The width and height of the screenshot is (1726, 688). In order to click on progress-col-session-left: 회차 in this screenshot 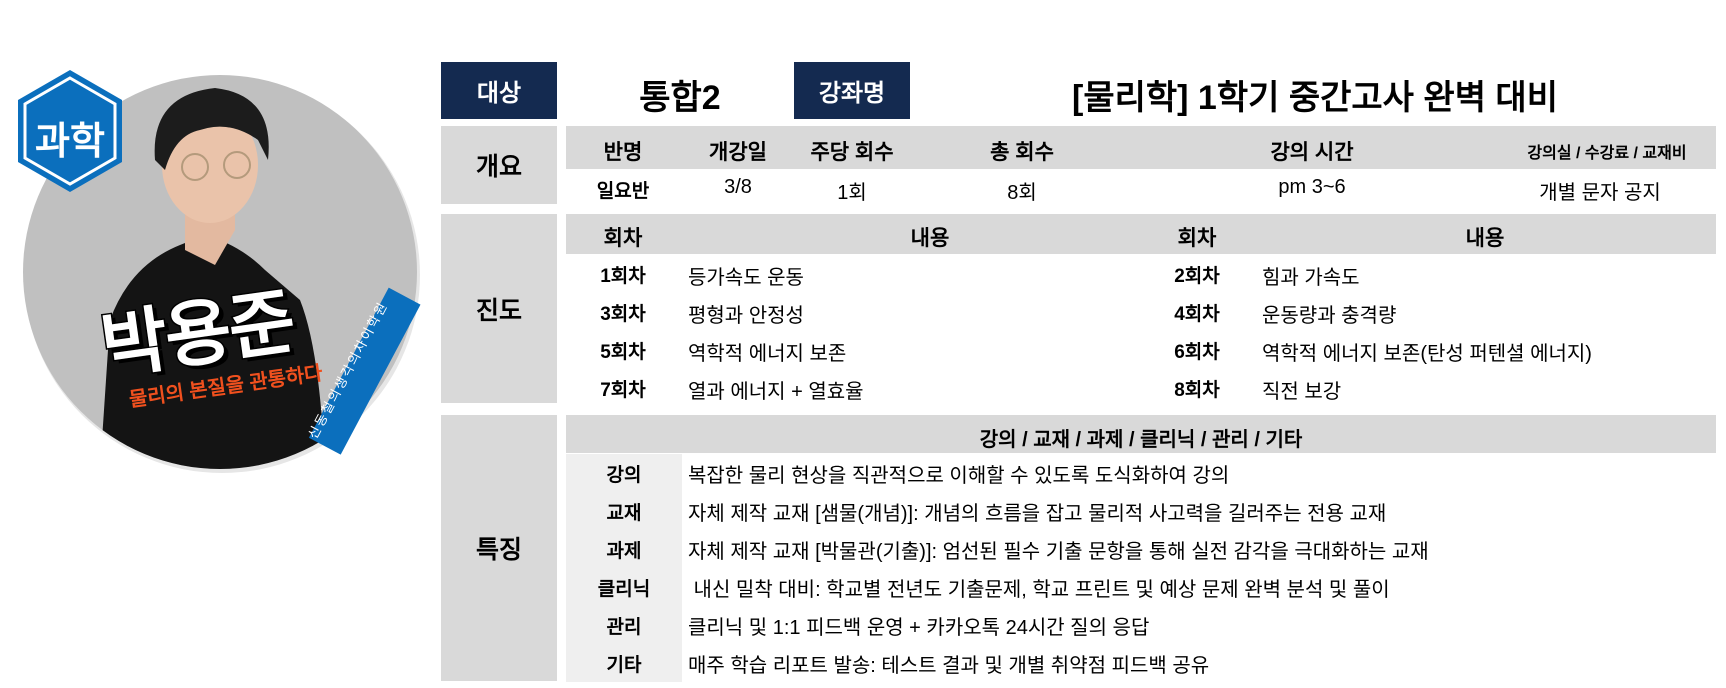, I will do `click(623, 238)`.